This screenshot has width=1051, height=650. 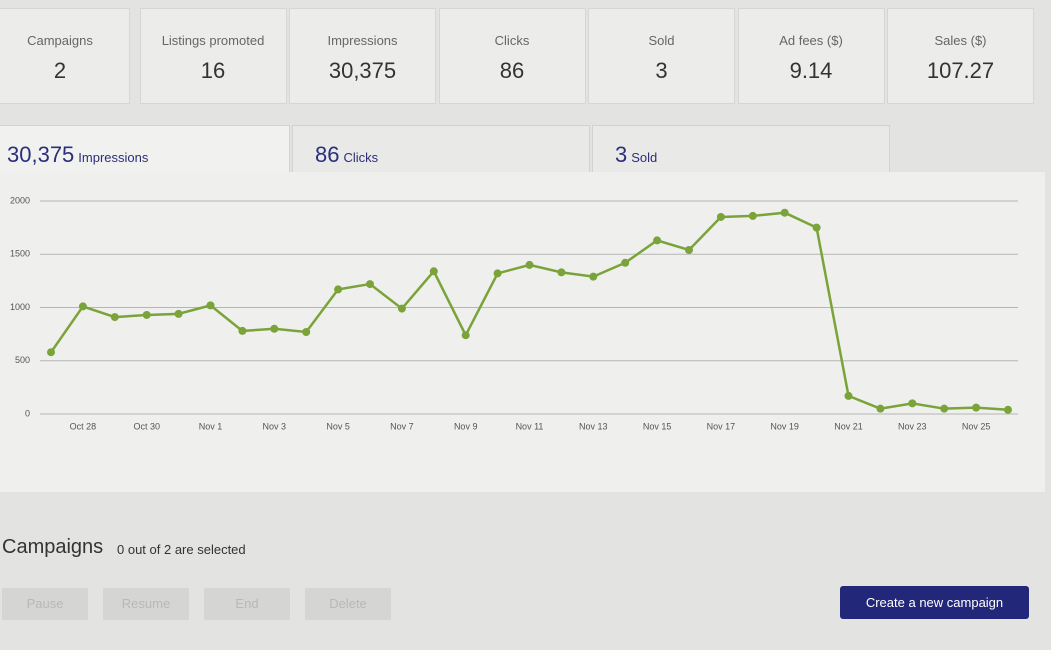 I want to click on x-tick-label: Nov 23, so click(x=912, y=426).